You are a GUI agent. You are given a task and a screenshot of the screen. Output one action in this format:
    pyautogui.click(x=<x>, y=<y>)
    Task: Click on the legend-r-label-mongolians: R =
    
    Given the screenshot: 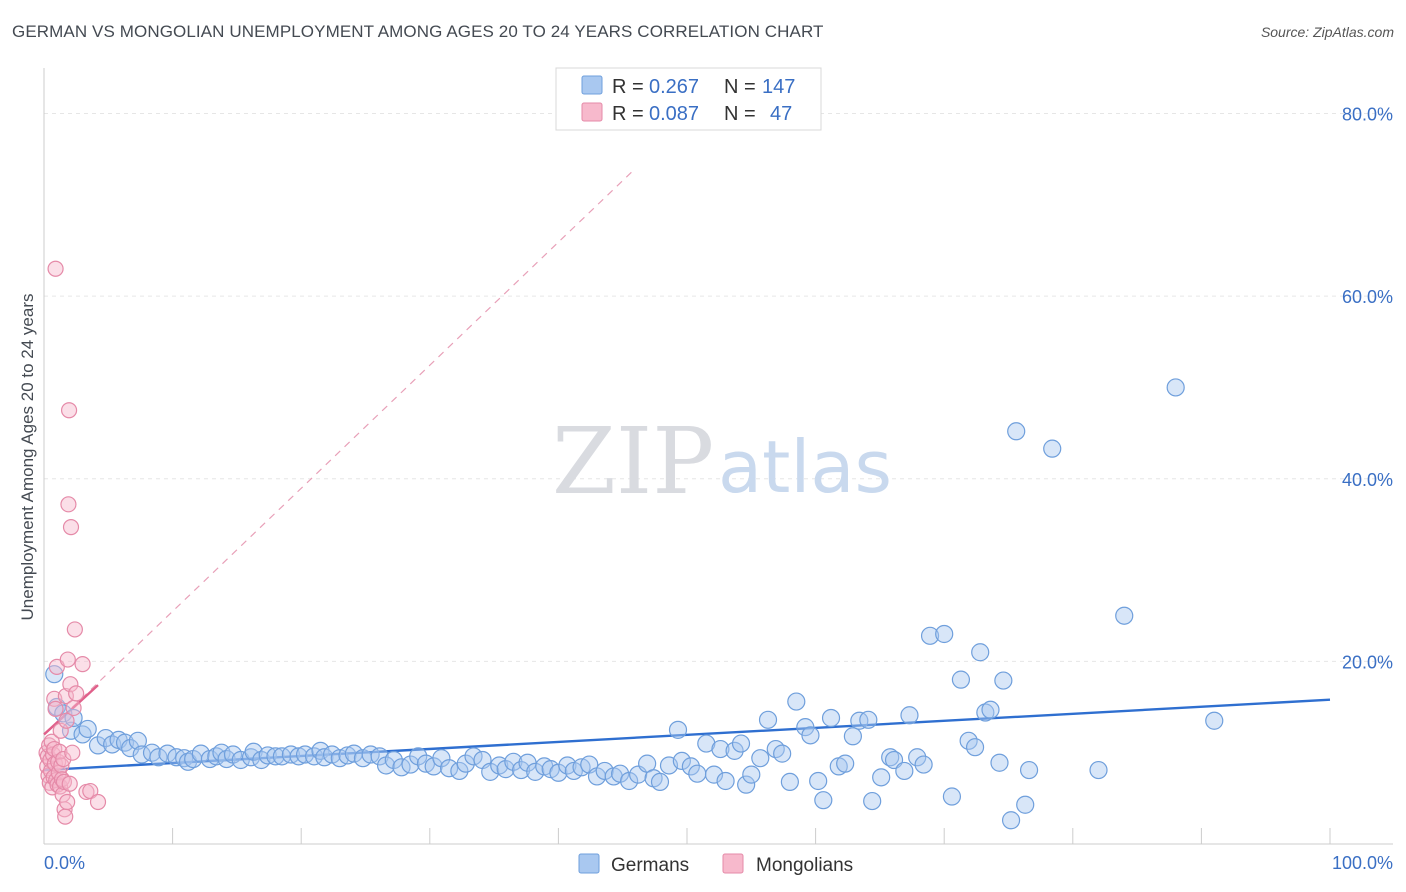 What is the action you would take?
    pyautogui.click(x=628, y=114)
    